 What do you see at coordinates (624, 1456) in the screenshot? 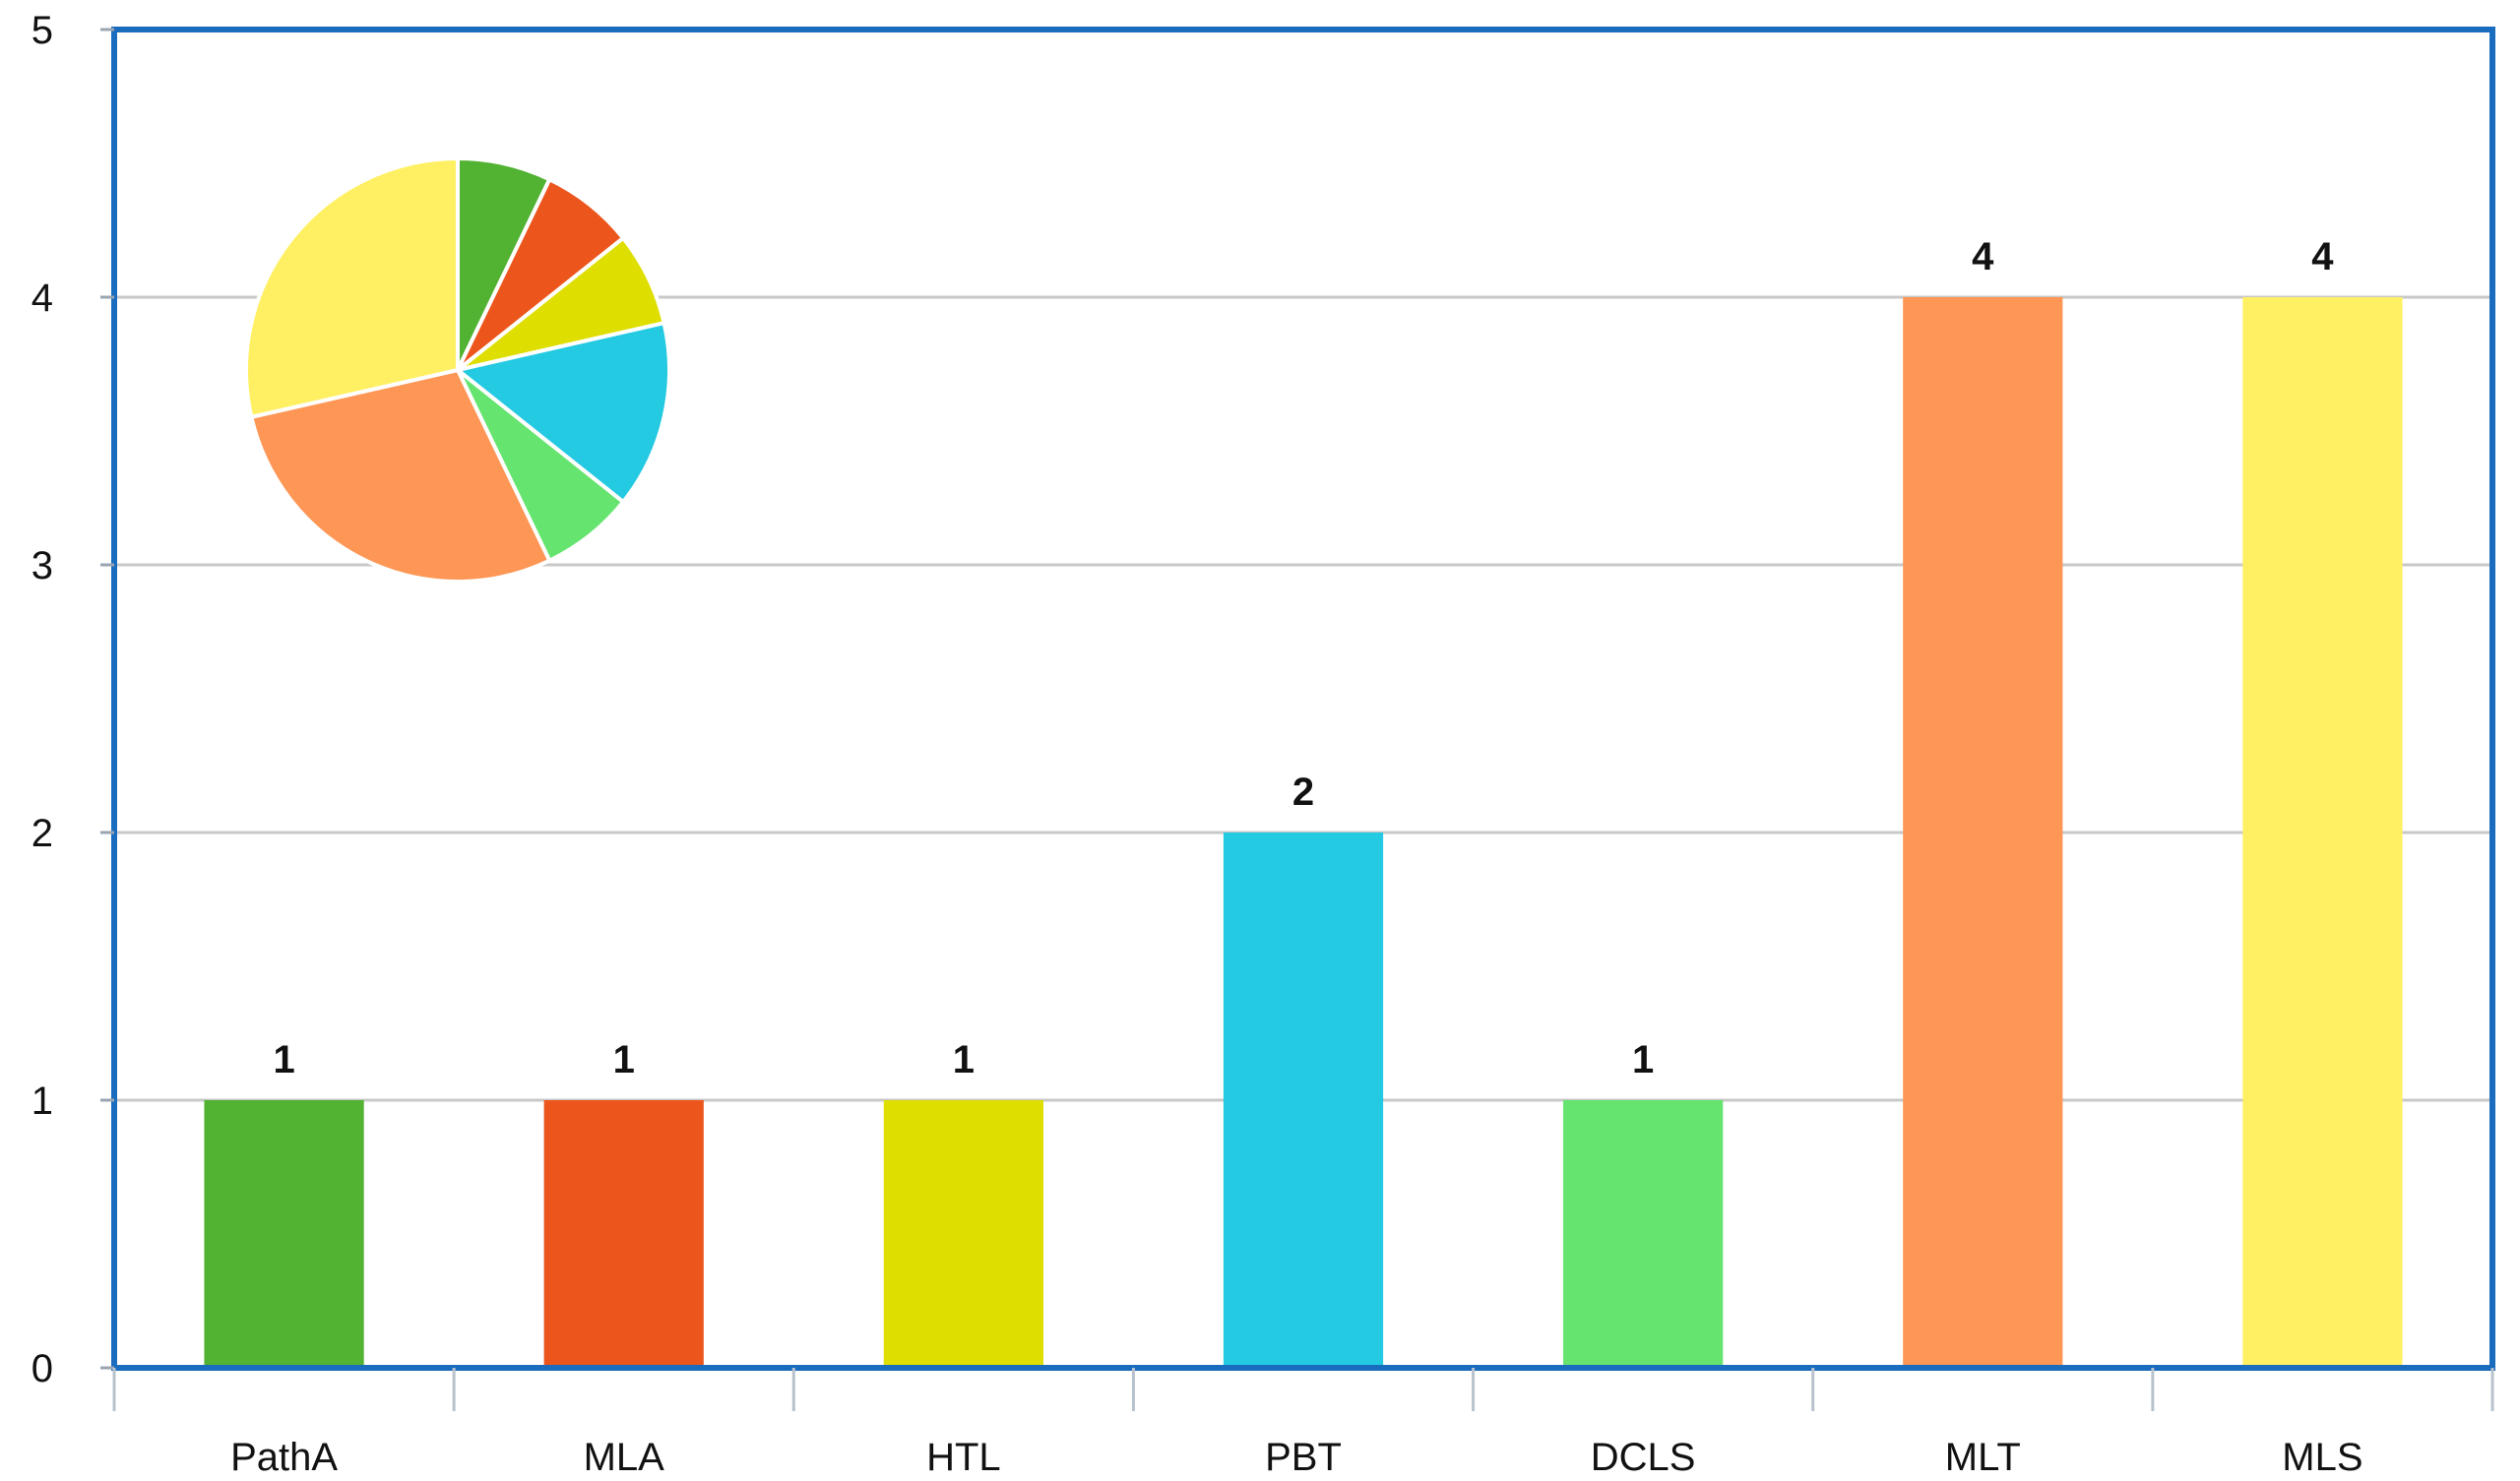
I see `category-label: MLA` at bounding box center [624, 1456].